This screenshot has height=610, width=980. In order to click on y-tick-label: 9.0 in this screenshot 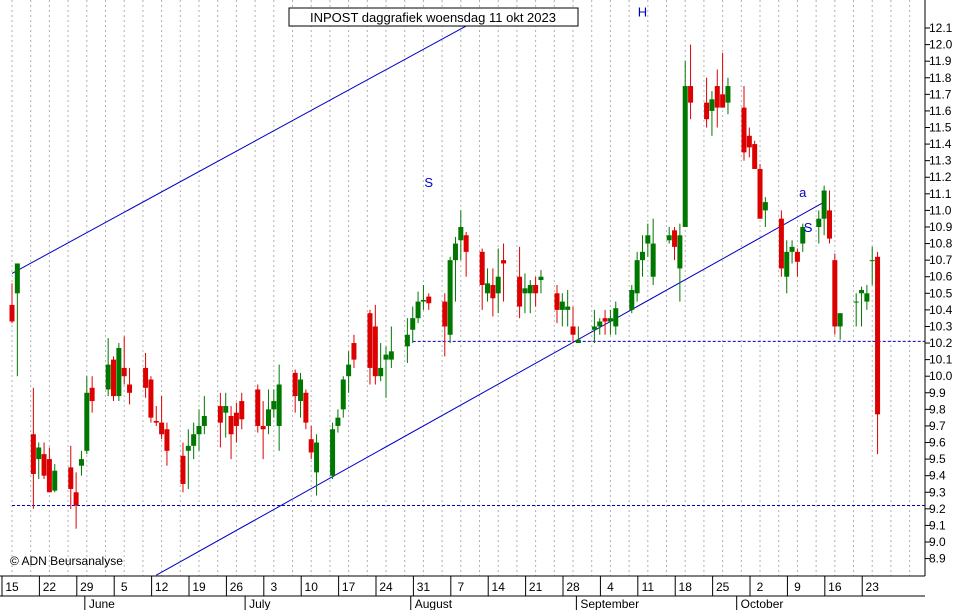, I will do `click(937, 542)`.